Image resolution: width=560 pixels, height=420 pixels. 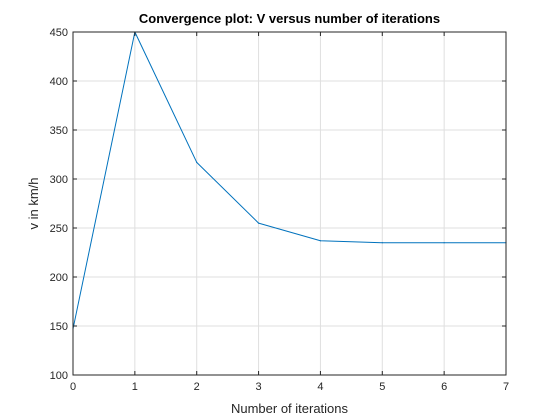 I want to click on x-tick-label: 2, so click(x=197, y=387).